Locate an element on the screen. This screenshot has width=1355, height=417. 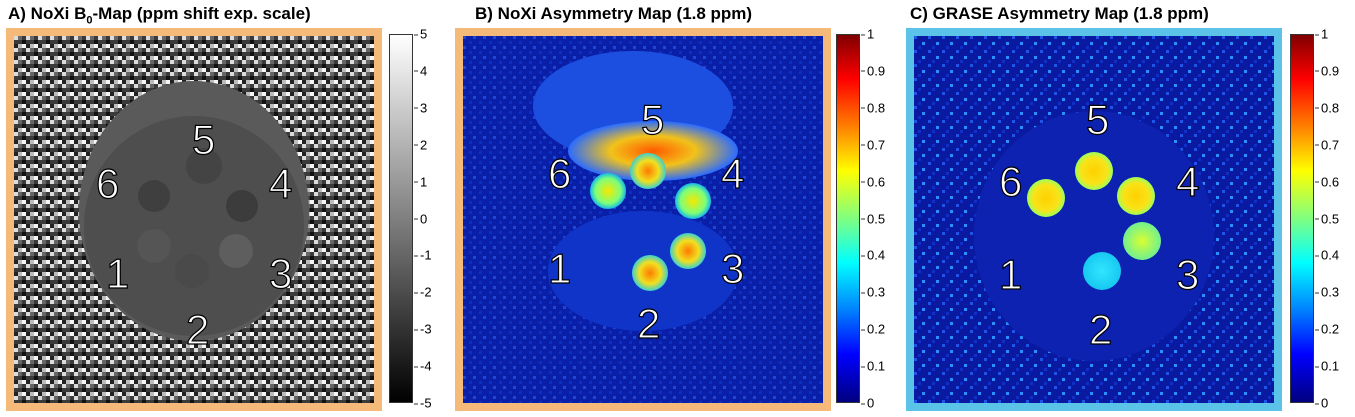
colorbar-ticks: 5 4 3 2 1 0 -1 -2 -3 -4 -5 is located at coordinates (422, 218).